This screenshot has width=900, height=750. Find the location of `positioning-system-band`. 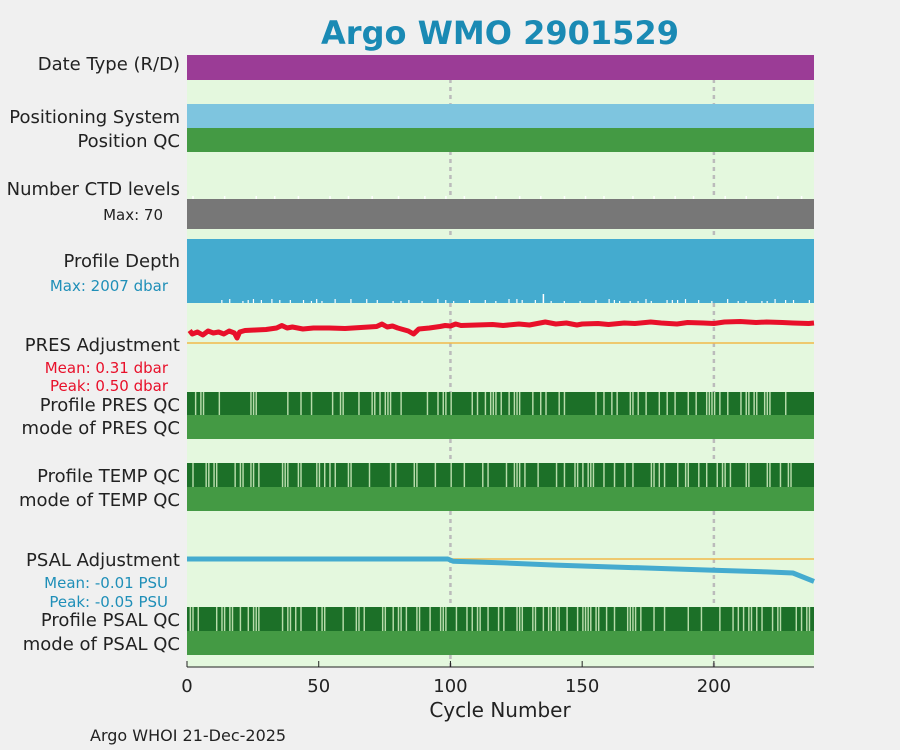

positioning-system-band is located at coordinates (500, 116).